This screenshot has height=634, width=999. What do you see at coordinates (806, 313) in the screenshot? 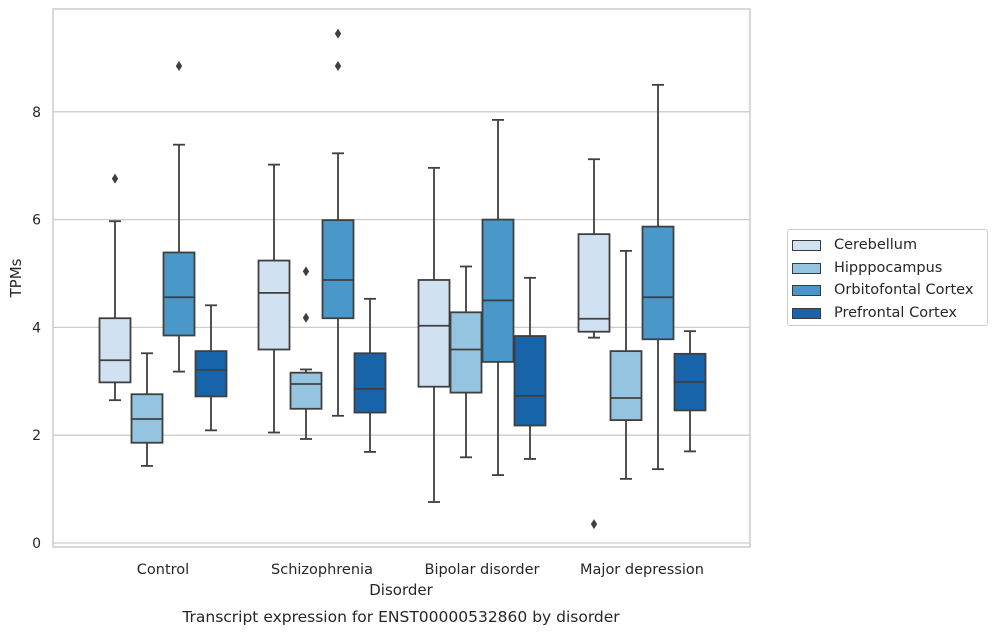
I see `legend-swatch-prefrontal-cortex` at bounding box center [806, 313].